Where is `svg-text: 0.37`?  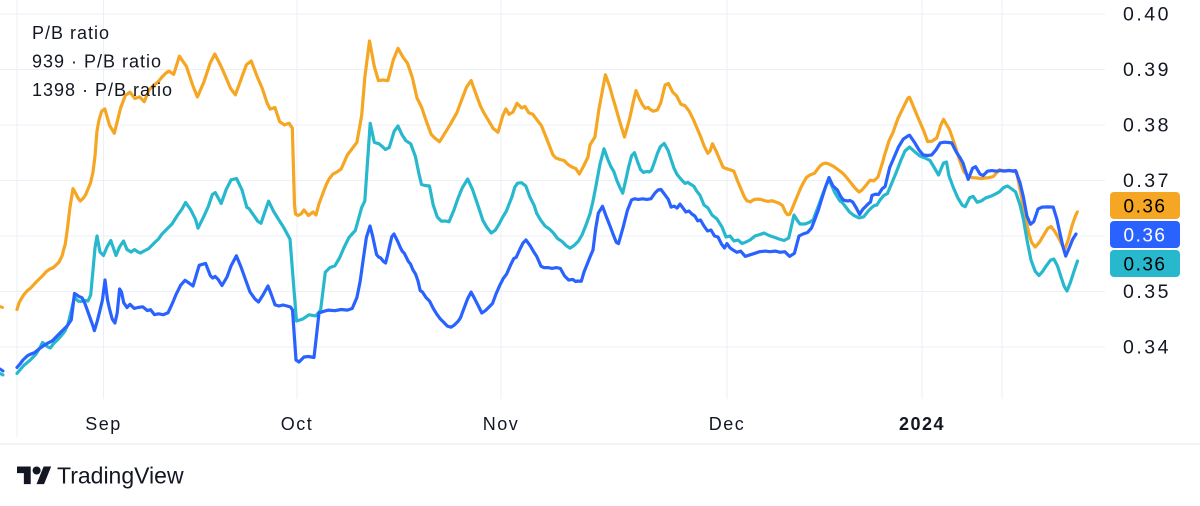
svg-text: 0.37 is located at coordinates (1147, 181).